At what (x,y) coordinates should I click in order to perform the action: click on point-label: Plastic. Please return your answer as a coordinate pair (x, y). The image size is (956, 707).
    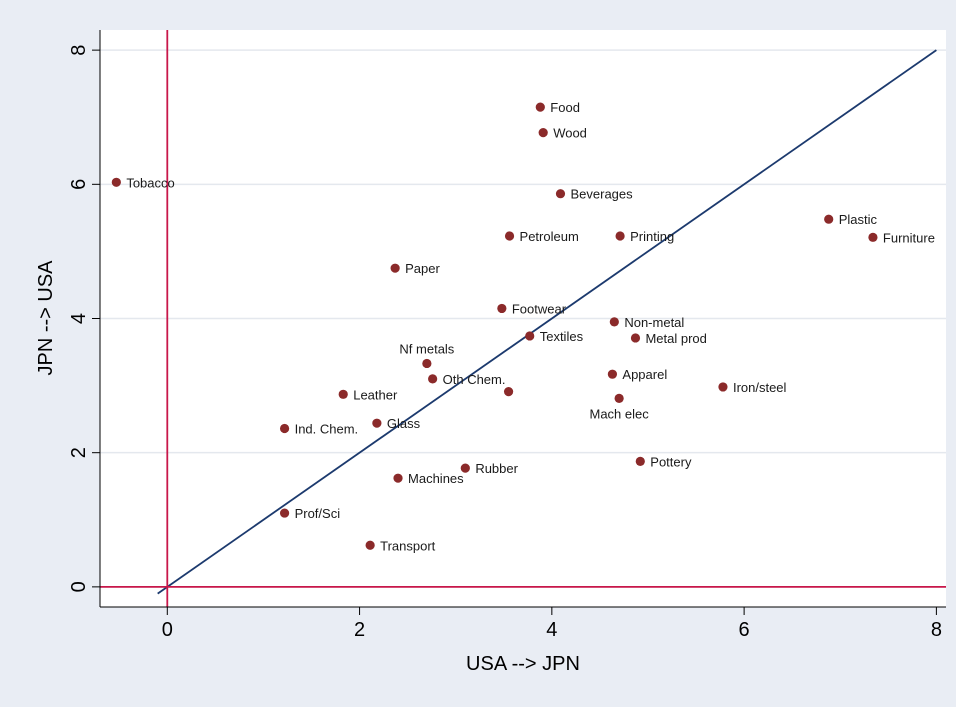
    Looking at the image, I should click on (858, 219).